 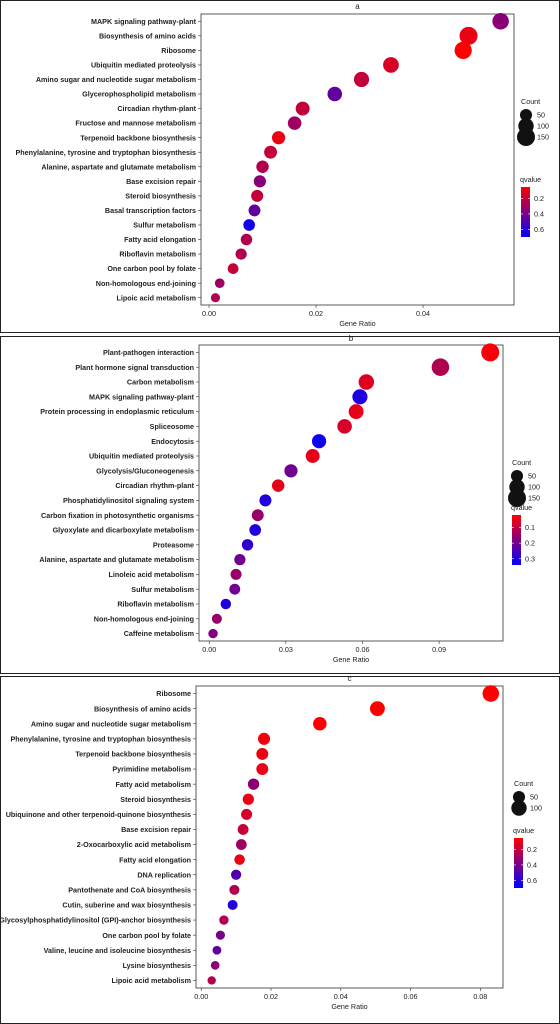 What do you see at coordinates (134, 844) in the screenshot?
I see `y-tick-label: 2-Oxocarboxylic acid metabolism` at bounding box center [134, 844].